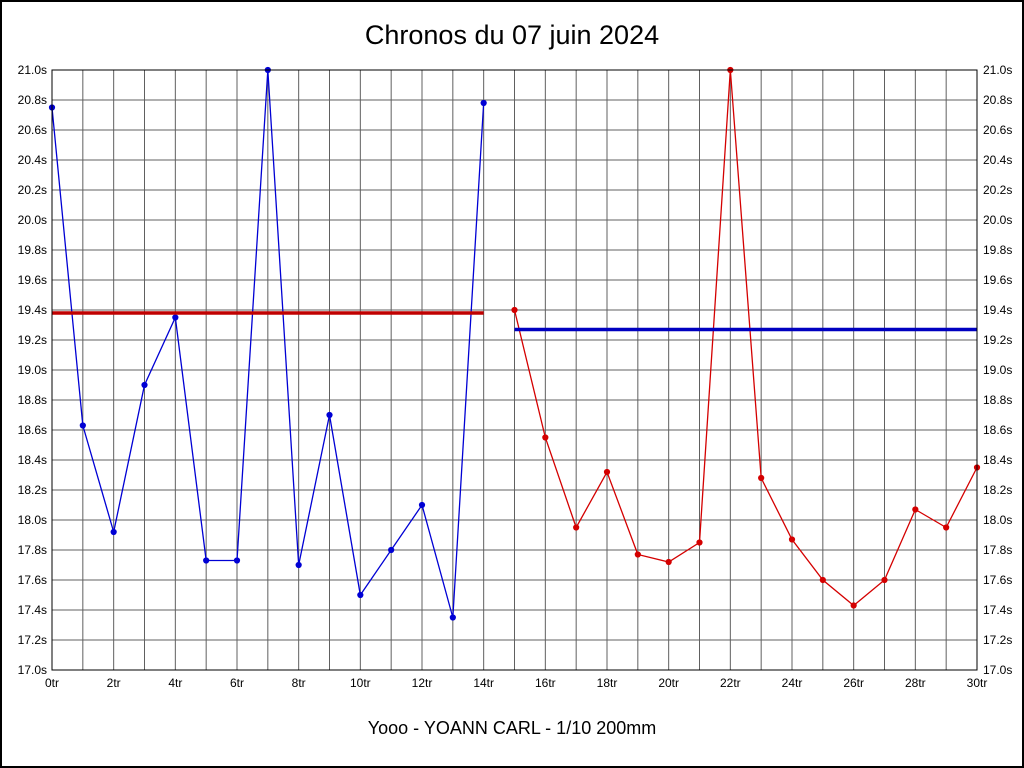  I want to click on x-tick-label: 26tr, so click(853, 683).